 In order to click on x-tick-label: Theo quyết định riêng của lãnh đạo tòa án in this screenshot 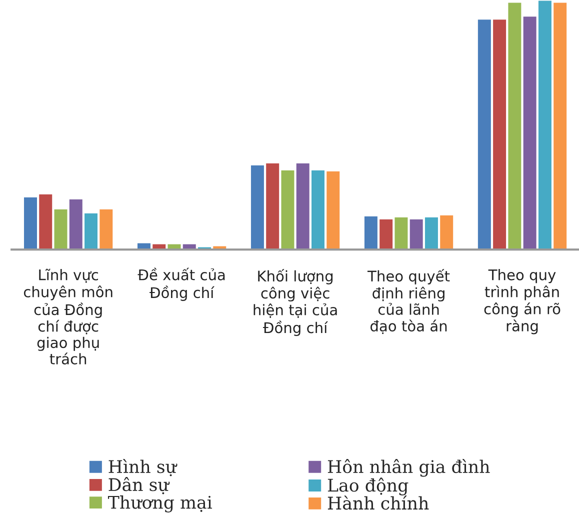, I will do `click(408, 301)`.